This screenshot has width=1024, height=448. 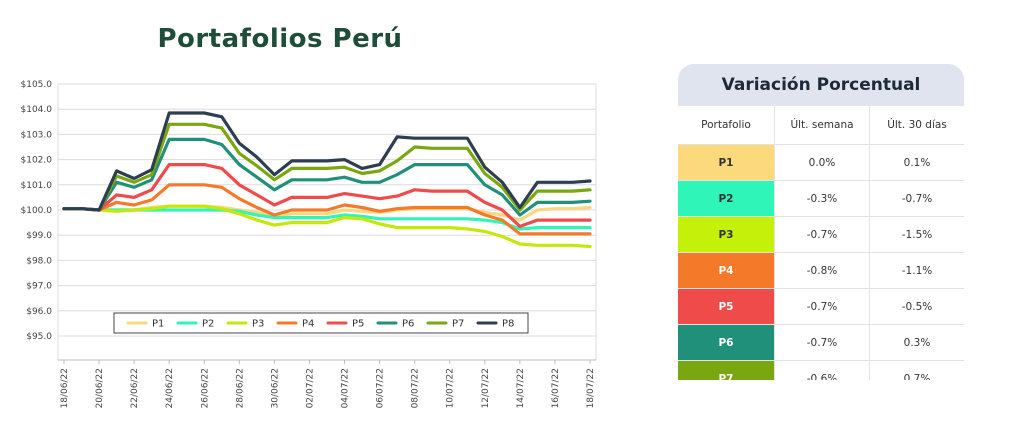 I want to click on last-30-days-cell: 0.7%, so click(x=916, y=370).